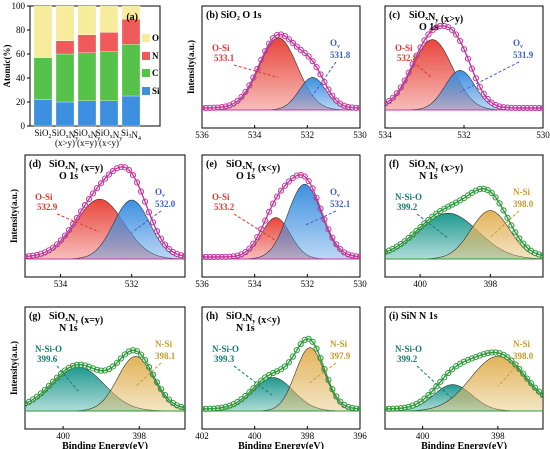  Describe the element at coordinates (109, 42) in the screenshot. I see `bar-n` at that location.